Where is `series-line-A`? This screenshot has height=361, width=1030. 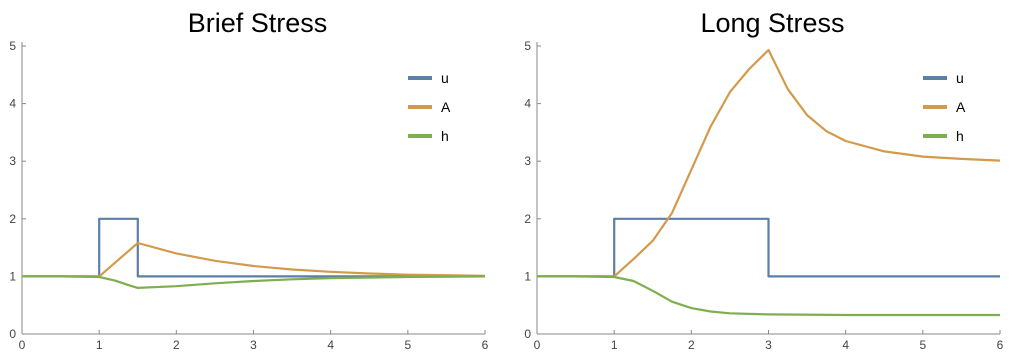
series-line-A is located at coordinates (254, 259).